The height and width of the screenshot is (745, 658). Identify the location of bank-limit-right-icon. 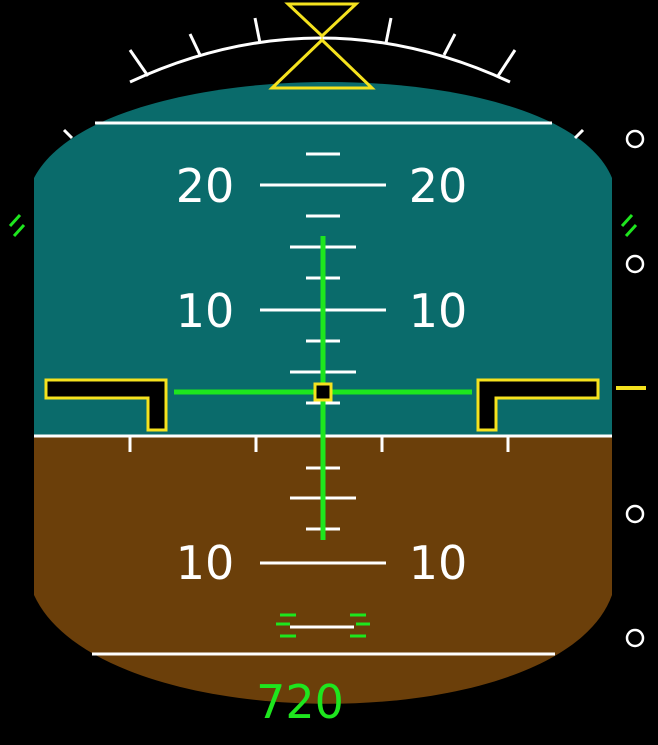
(629, 225).